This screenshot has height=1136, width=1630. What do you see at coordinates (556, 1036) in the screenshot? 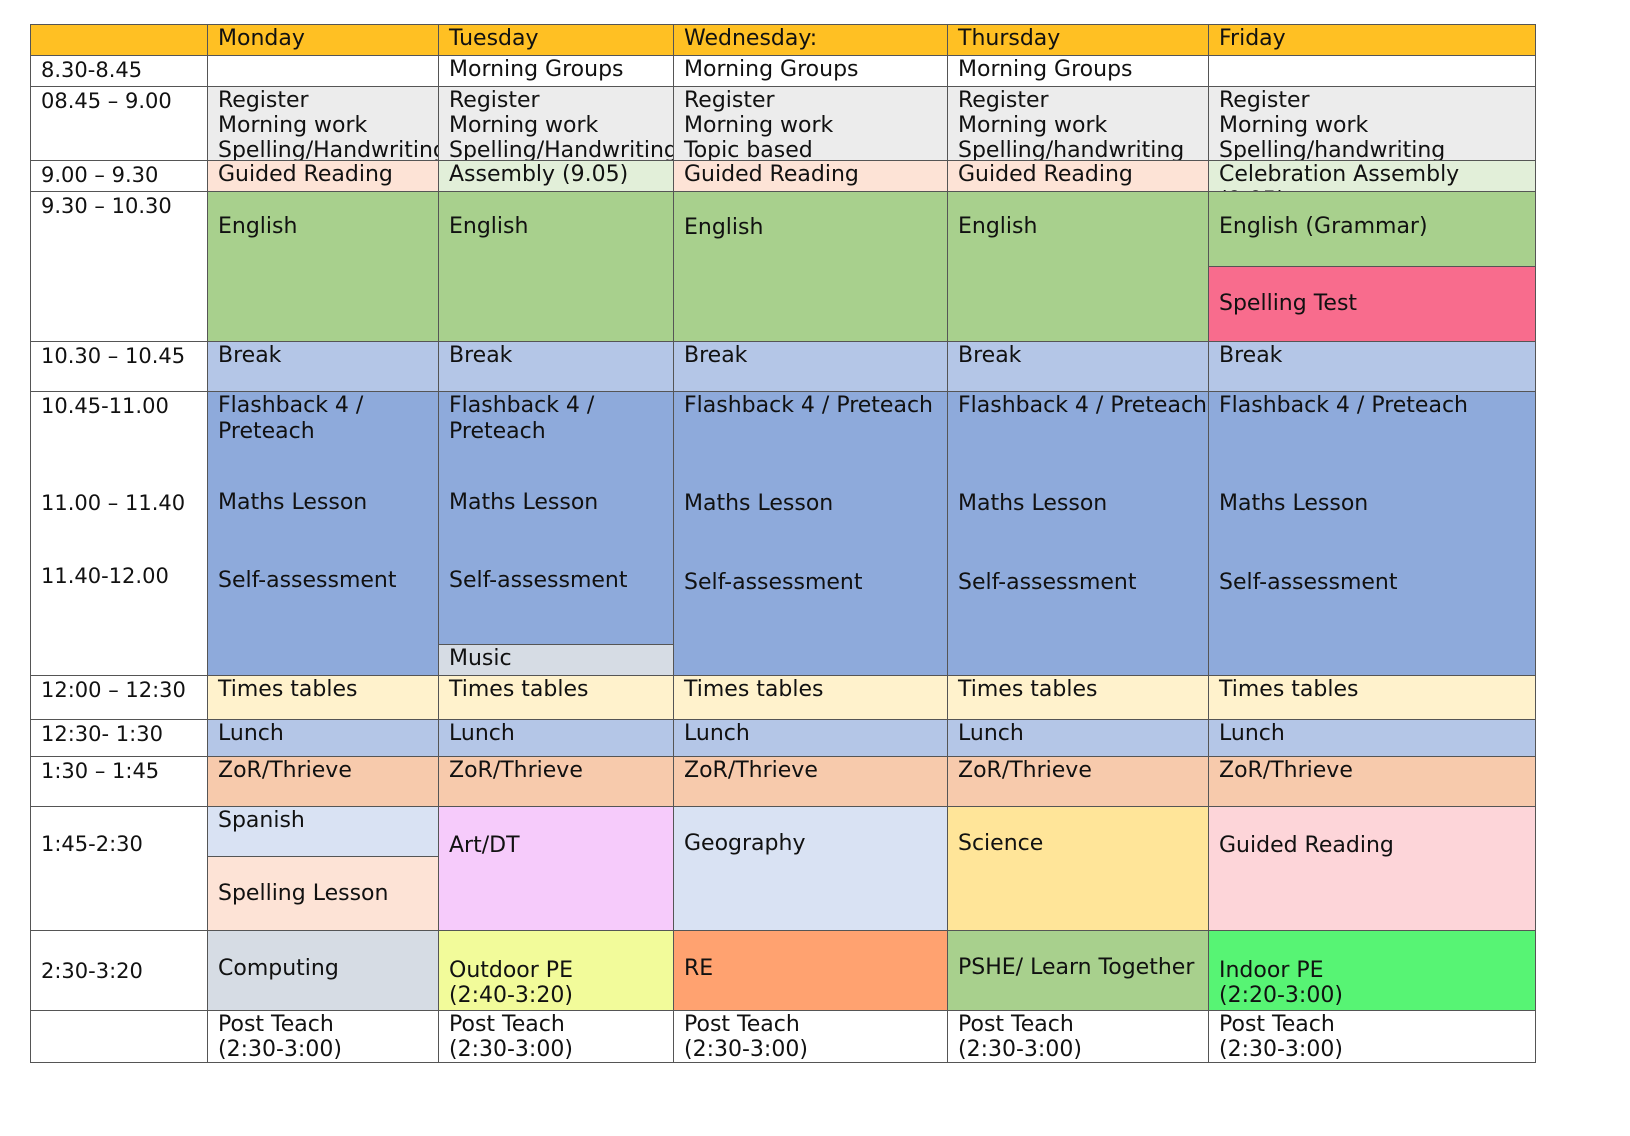
I see `cell-tue-post-teach: Post Teach (2:30-3:00)` at bounding box center [556, 1036].